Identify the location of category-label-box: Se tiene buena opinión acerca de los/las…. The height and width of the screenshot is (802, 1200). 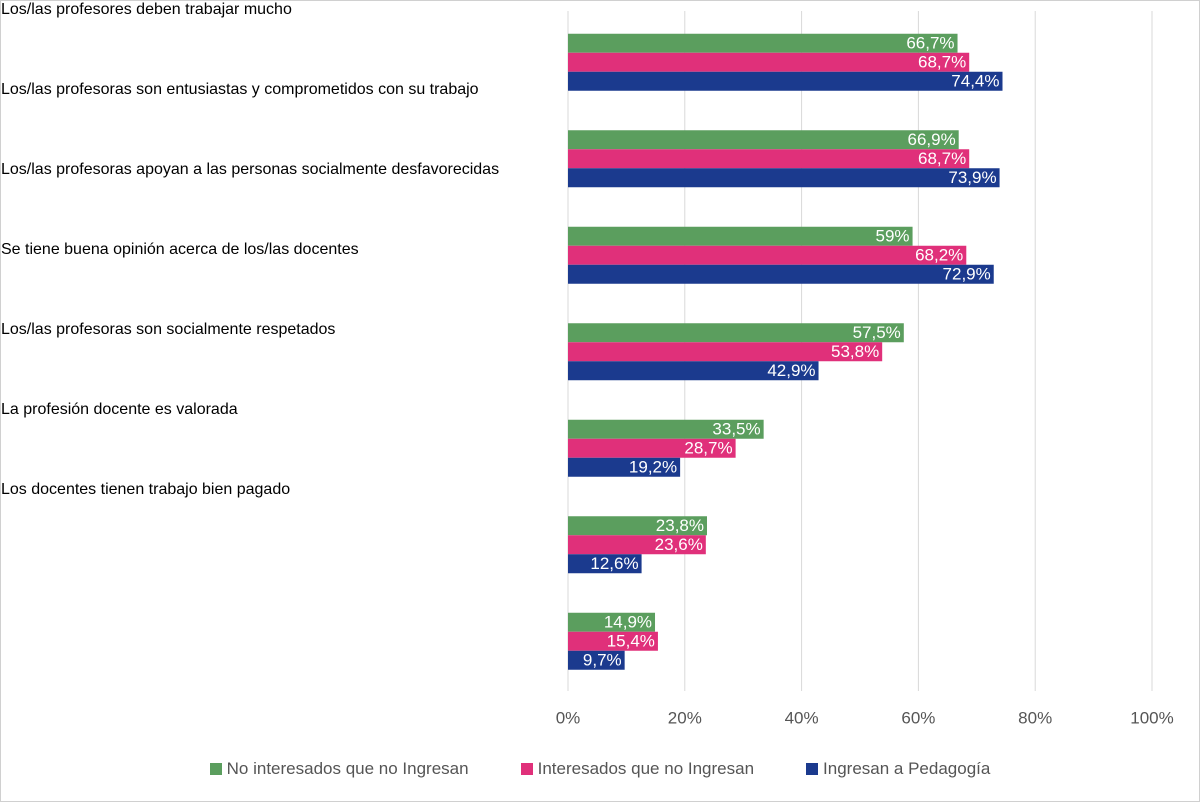
(600, 281).